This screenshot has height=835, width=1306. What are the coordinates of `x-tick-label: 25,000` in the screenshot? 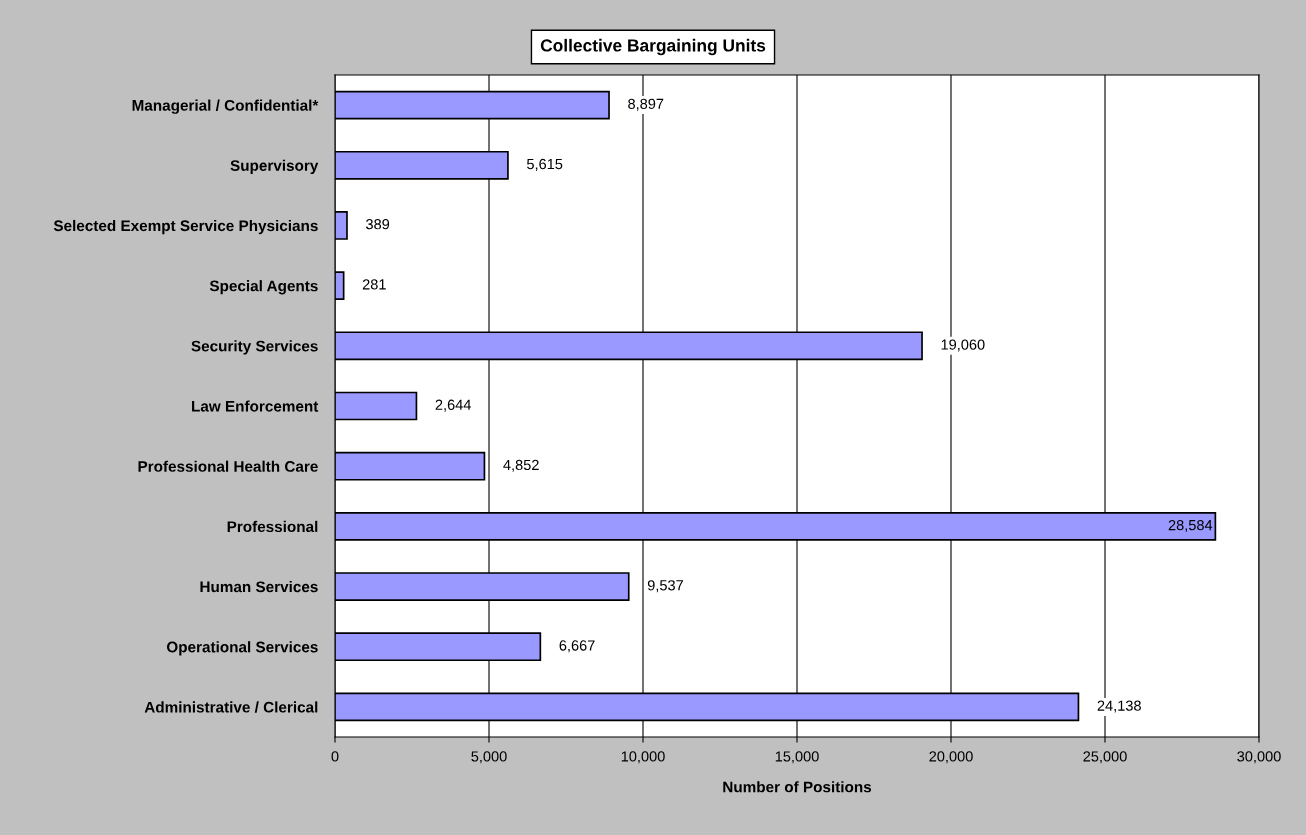 It's located at (1105, 757).